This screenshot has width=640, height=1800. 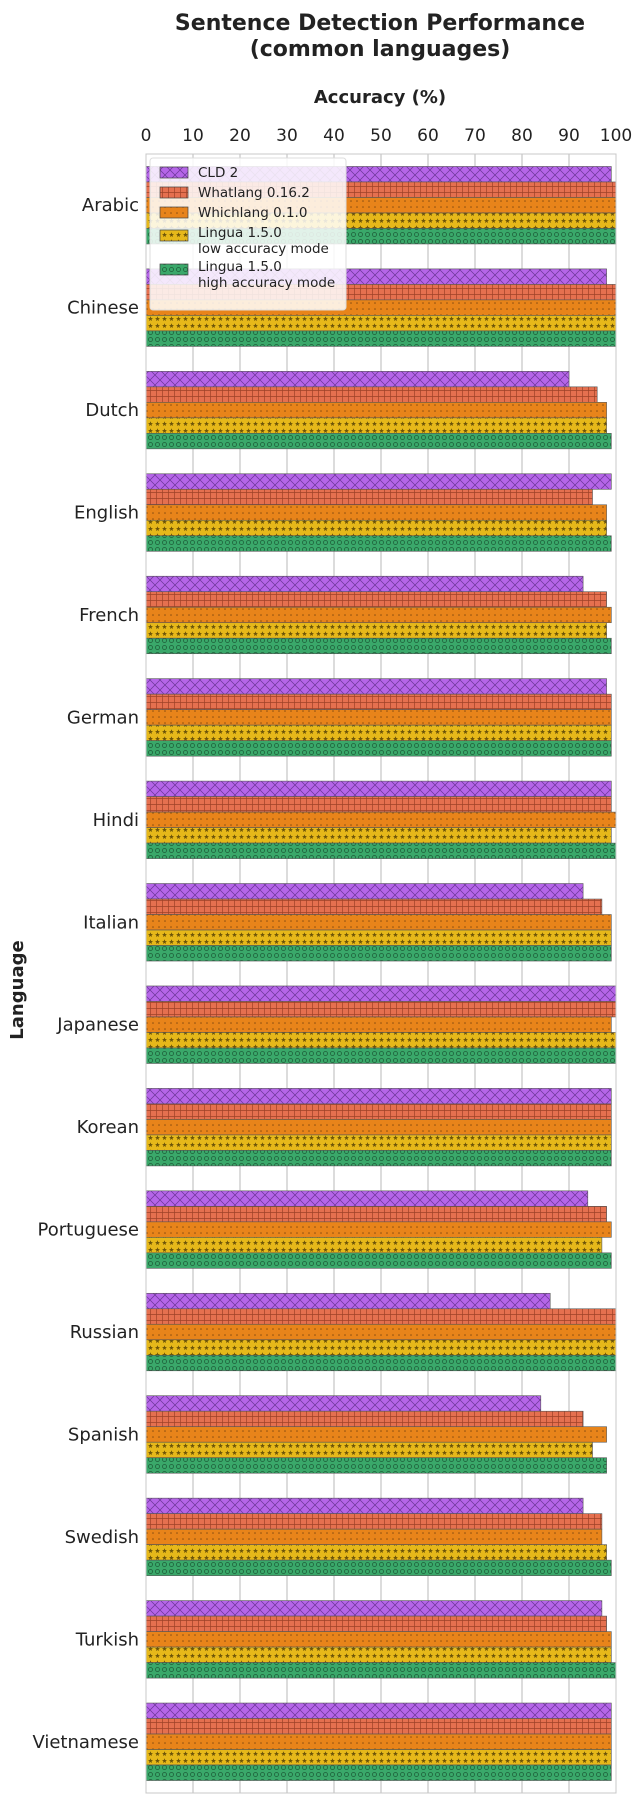 What do you see at coordinates (110, 205) in the screenshot?
I see `category-label: Arabic` at bounding box center [110, 205].